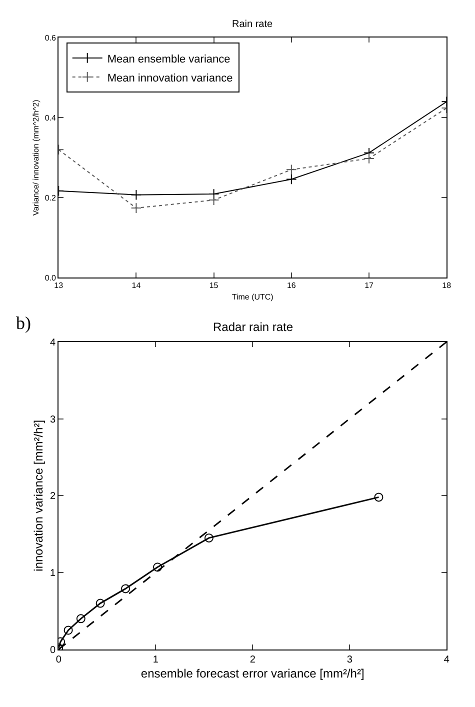 This screenshot has width=475, height=707. What do you see at coordinates (170, 78) in the screenshot?
I see `legend-label: Mean innovation variance` at bounding box center [170, 78].